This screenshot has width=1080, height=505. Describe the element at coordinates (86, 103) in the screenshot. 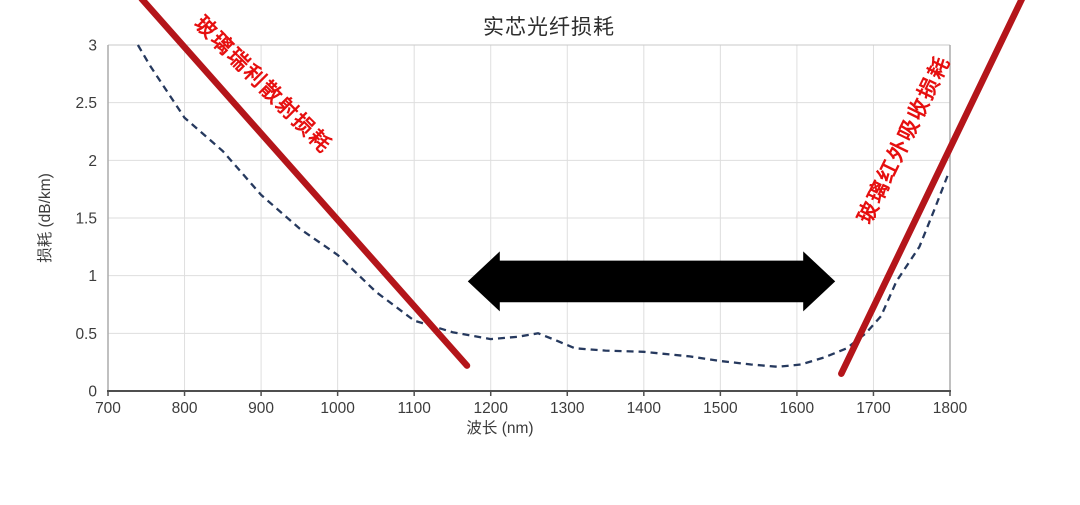

I see `y-tick-label: 2.5` at that location.